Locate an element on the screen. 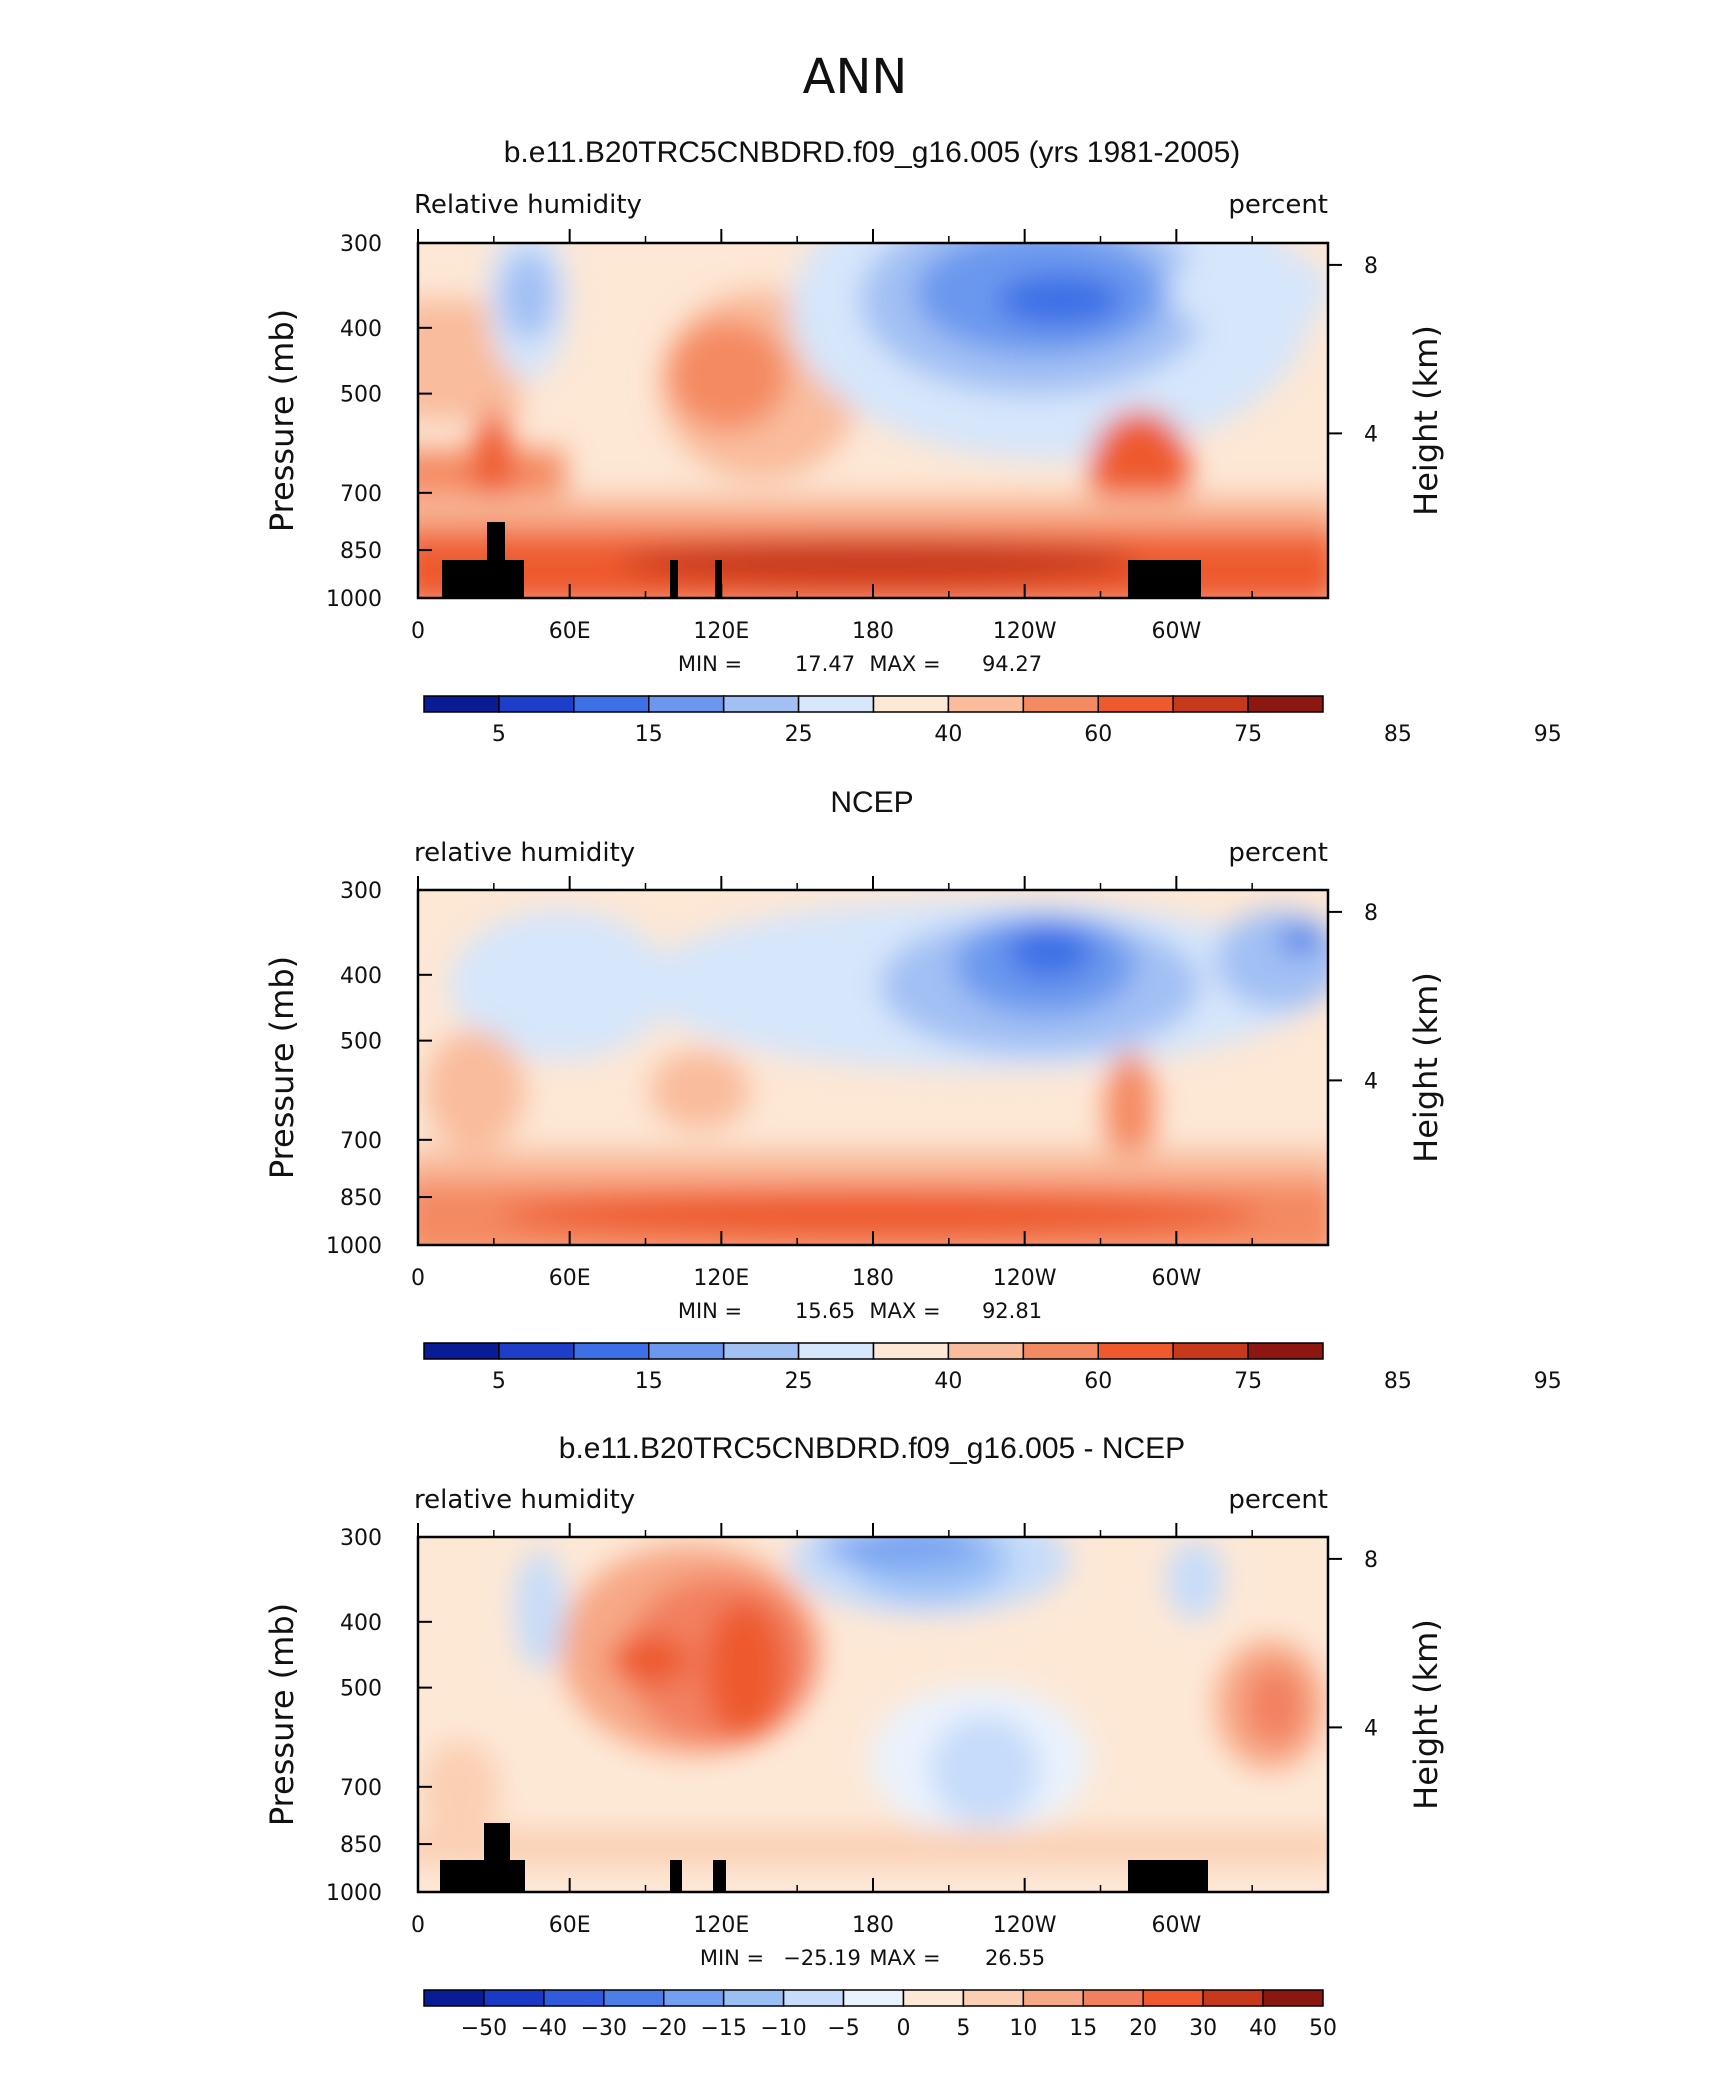 This screenshot has width=1710, height=2074. height-tick-label: 4 is located at coordinates (1371, 434).